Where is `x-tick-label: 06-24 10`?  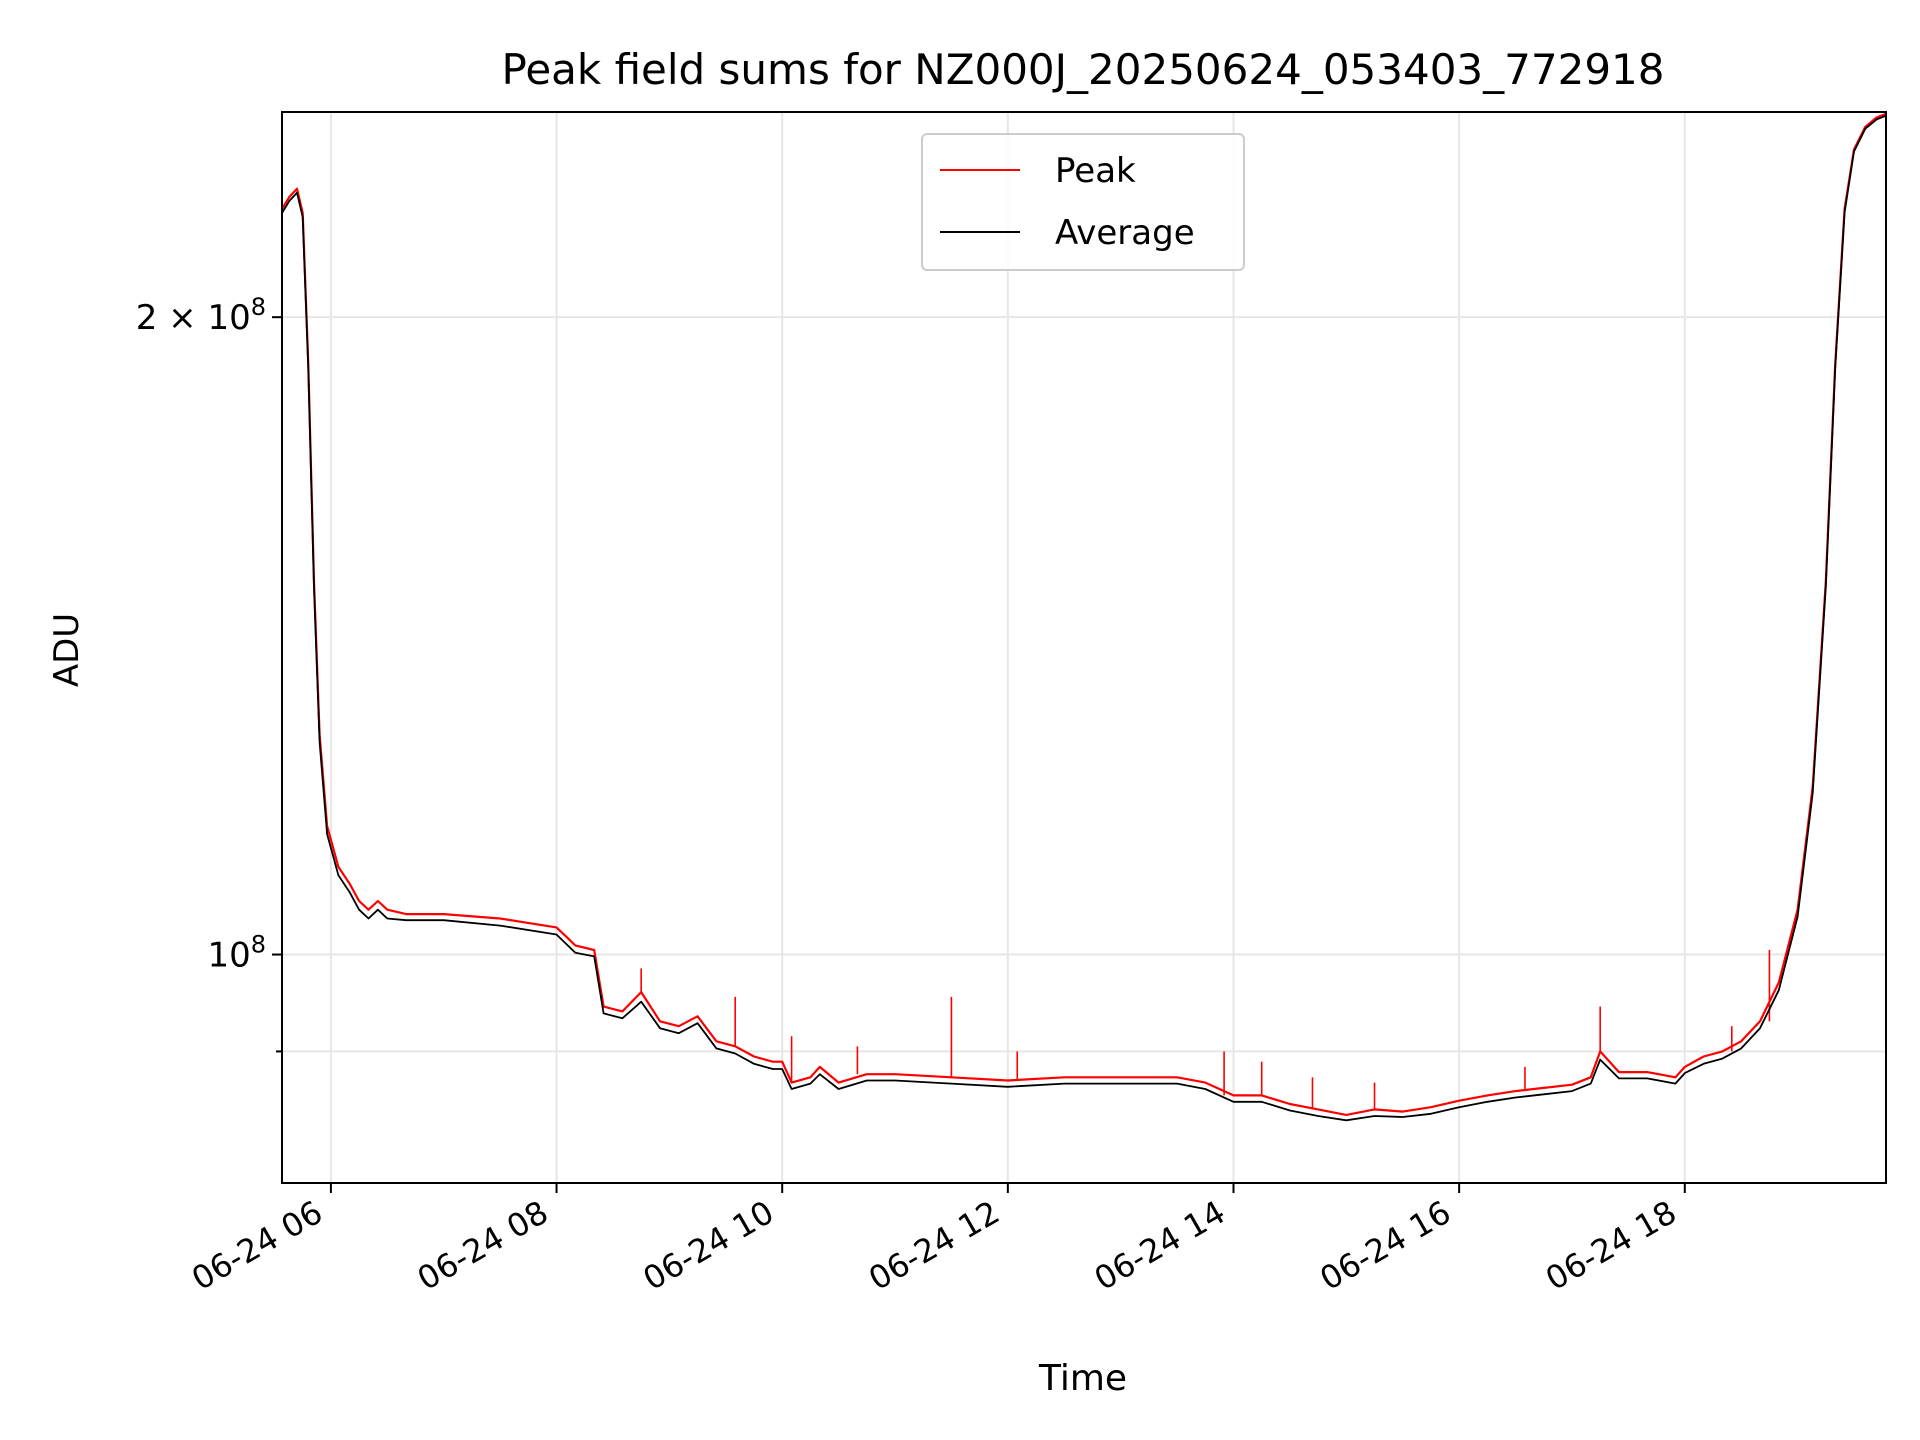 x-tick-label: 06-24 10 is located at coordinates (709, 1245).